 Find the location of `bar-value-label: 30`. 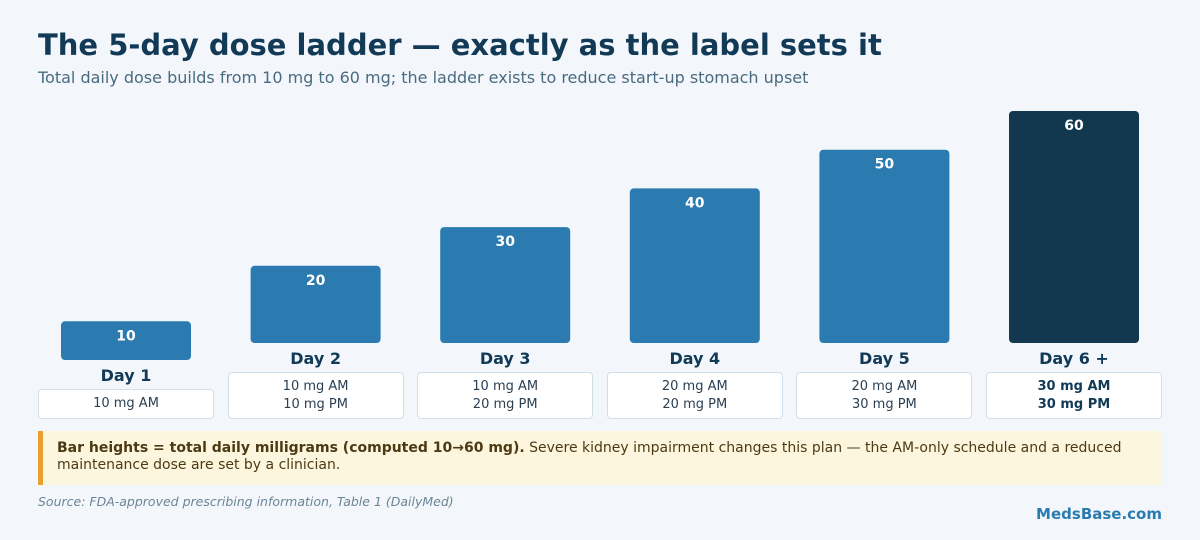

bar-value-label: 30 is located at coordinates (505, 242).